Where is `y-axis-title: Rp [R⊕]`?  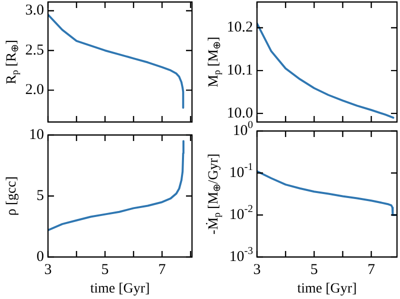 y-axis-title: Rp [R⊕] is located at coordinates (13, 62).